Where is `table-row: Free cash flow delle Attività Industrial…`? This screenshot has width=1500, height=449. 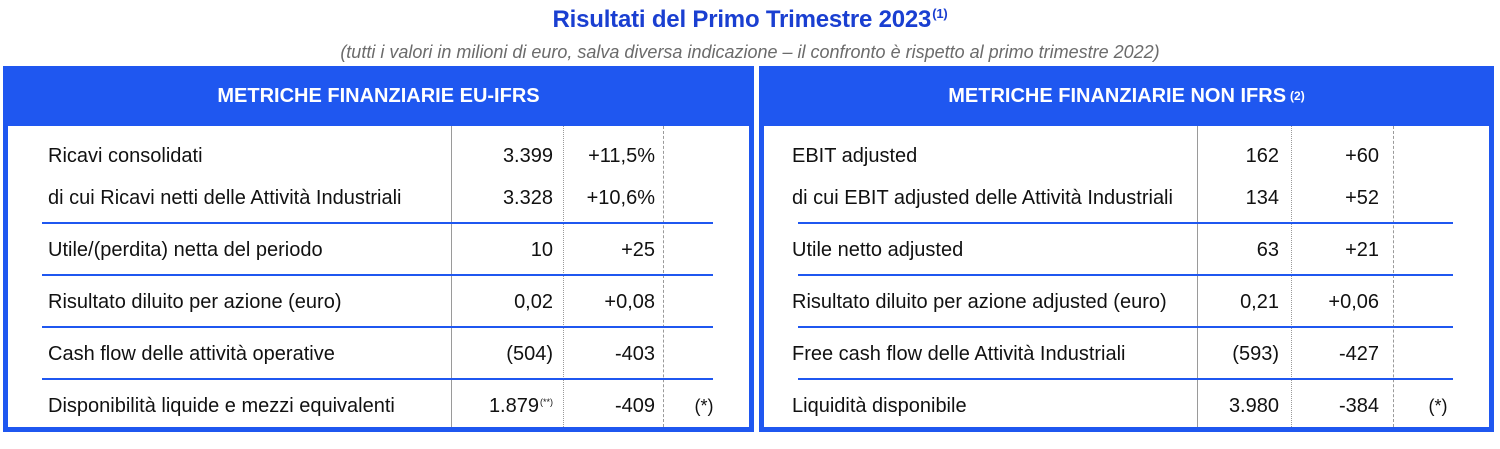
table-row: Free cash flow delle Attività Industrial… is located at coordinates (1126, 354).